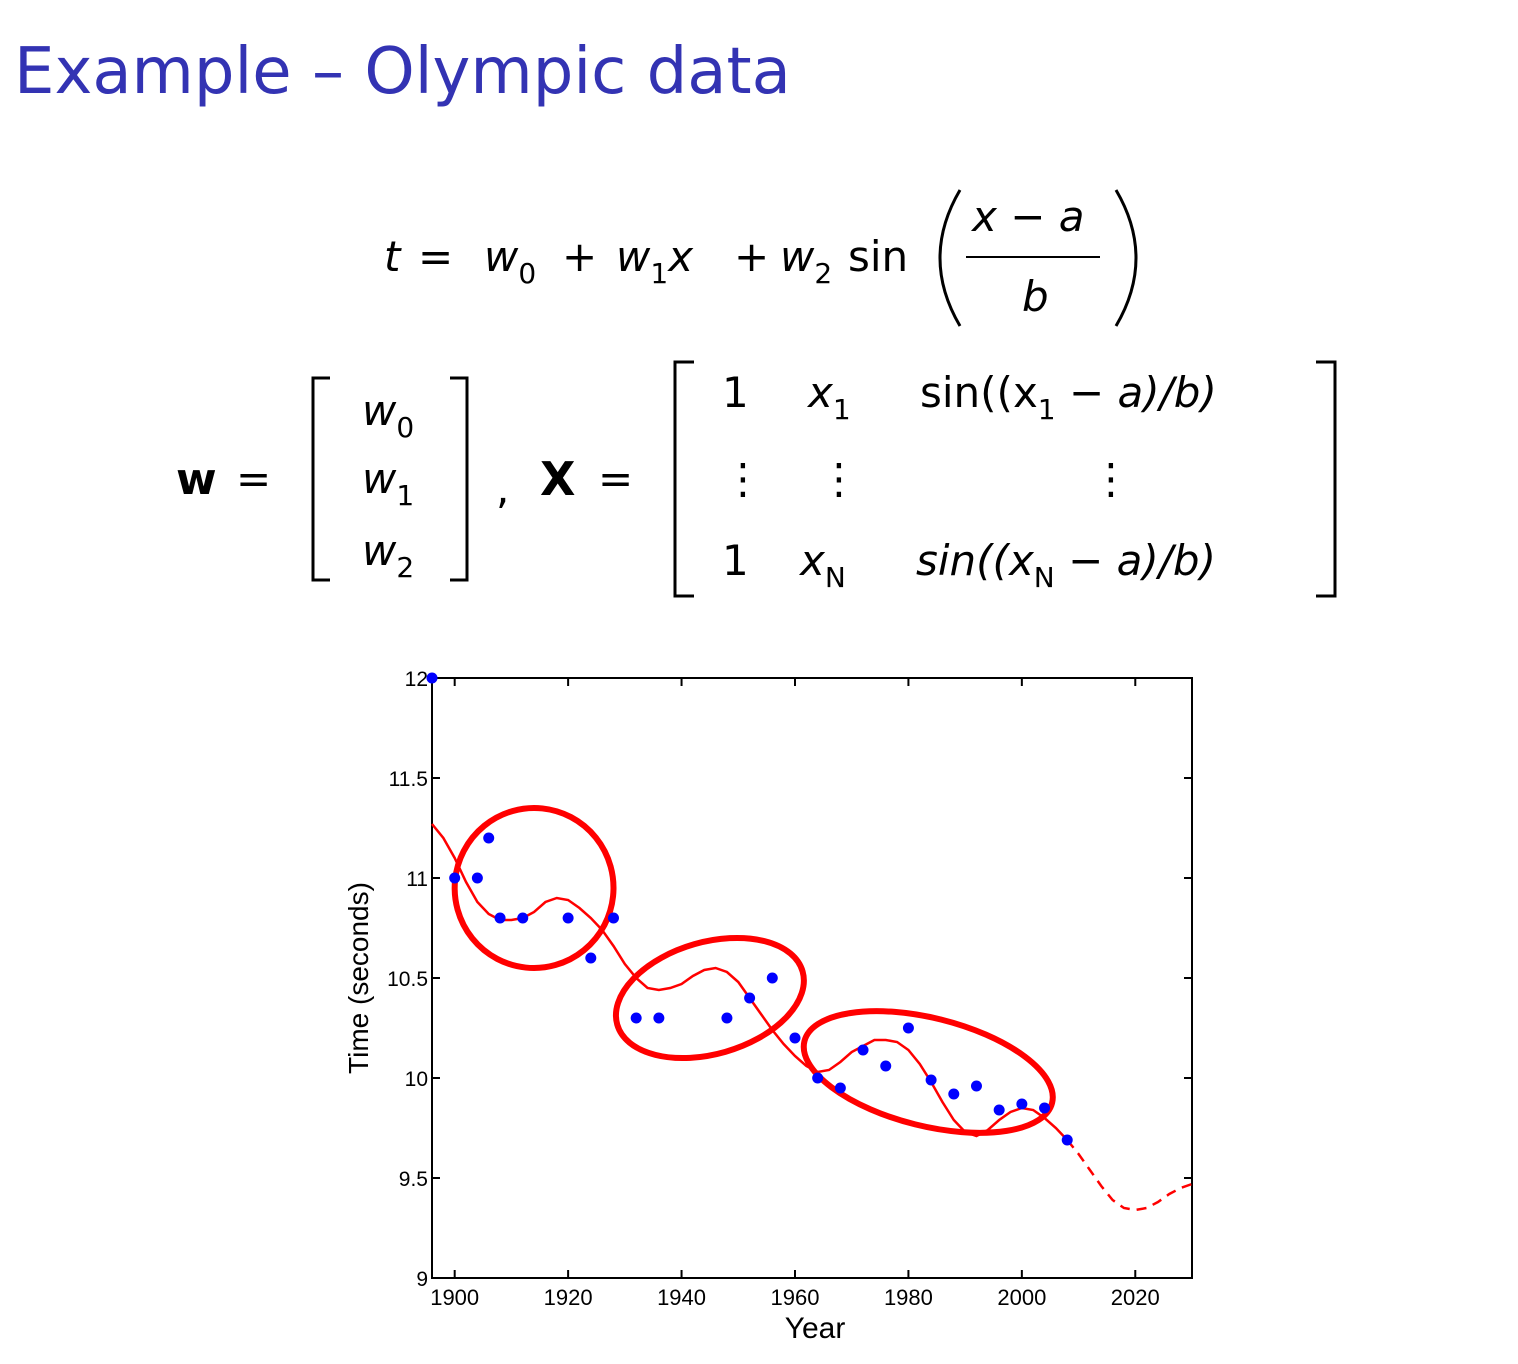 The height and width of the screenshot is (1364, 1518). Describe the element at coordinates (358, 978) in the screenshot. I see `y-axis-label: Time (seconds)` at that location.